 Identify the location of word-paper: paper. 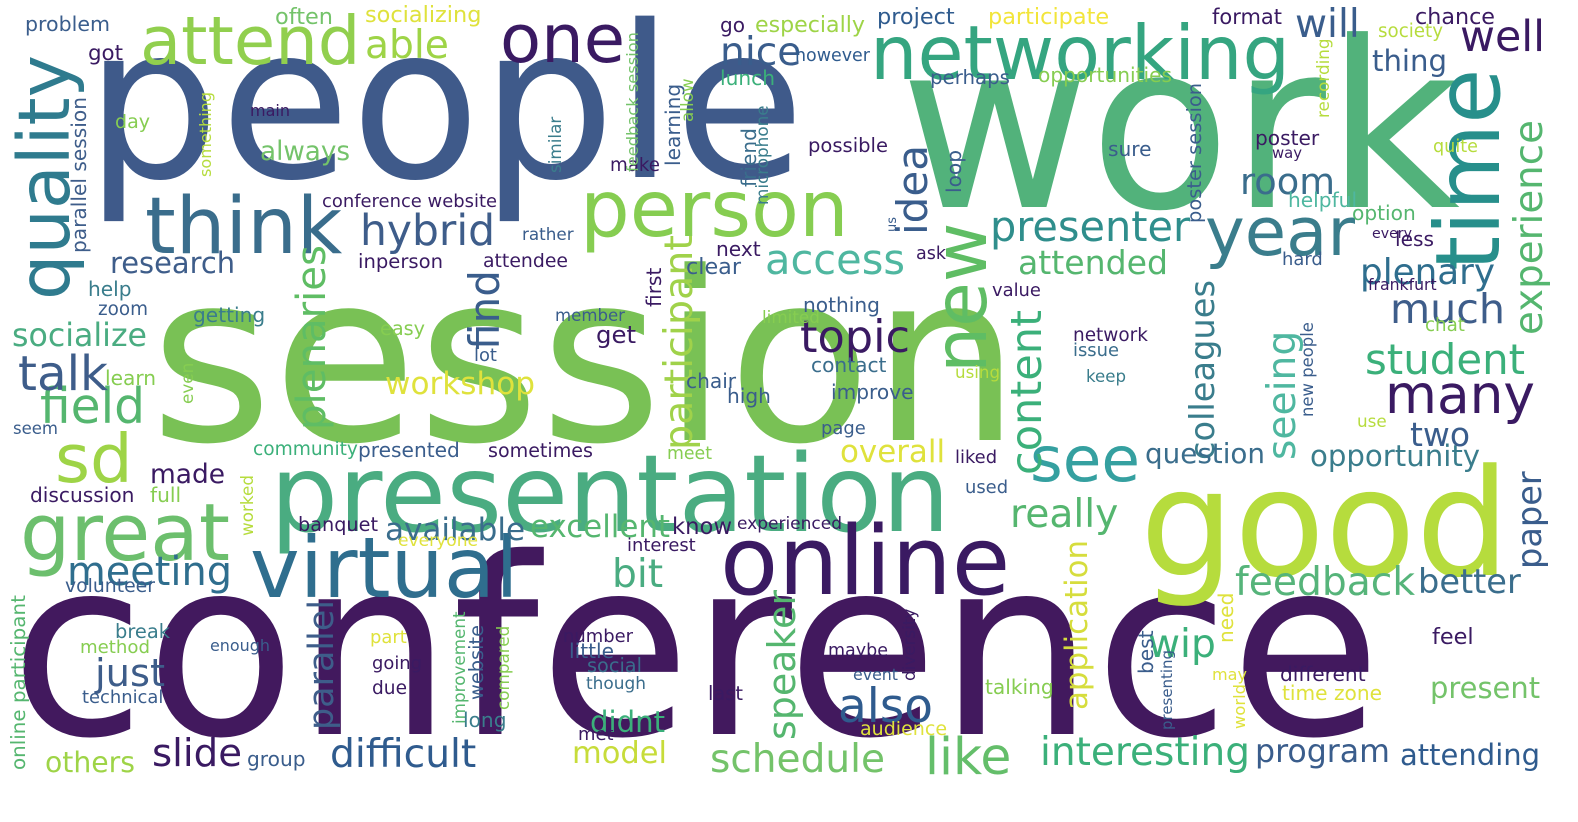
(1530, 520).